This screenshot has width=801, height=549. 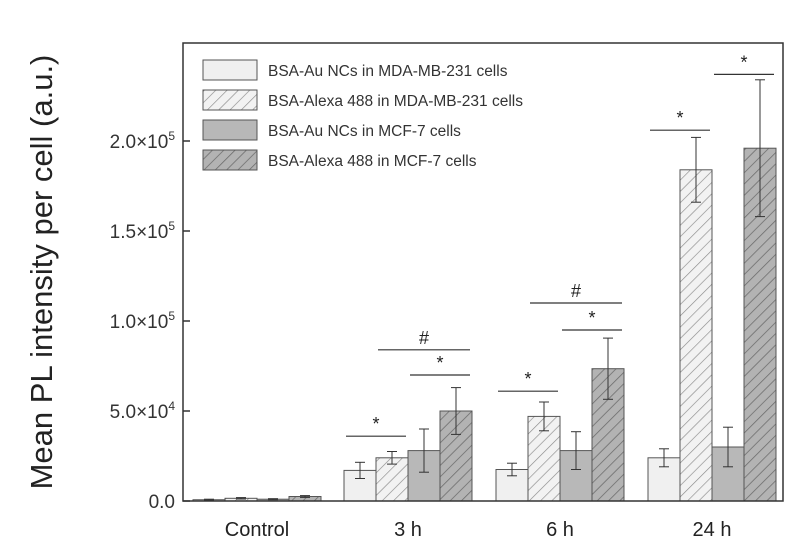 I want to click on legend-entry: BSA-Au NCs in MDA-MB-231 cells, so click(x=355, y=70).